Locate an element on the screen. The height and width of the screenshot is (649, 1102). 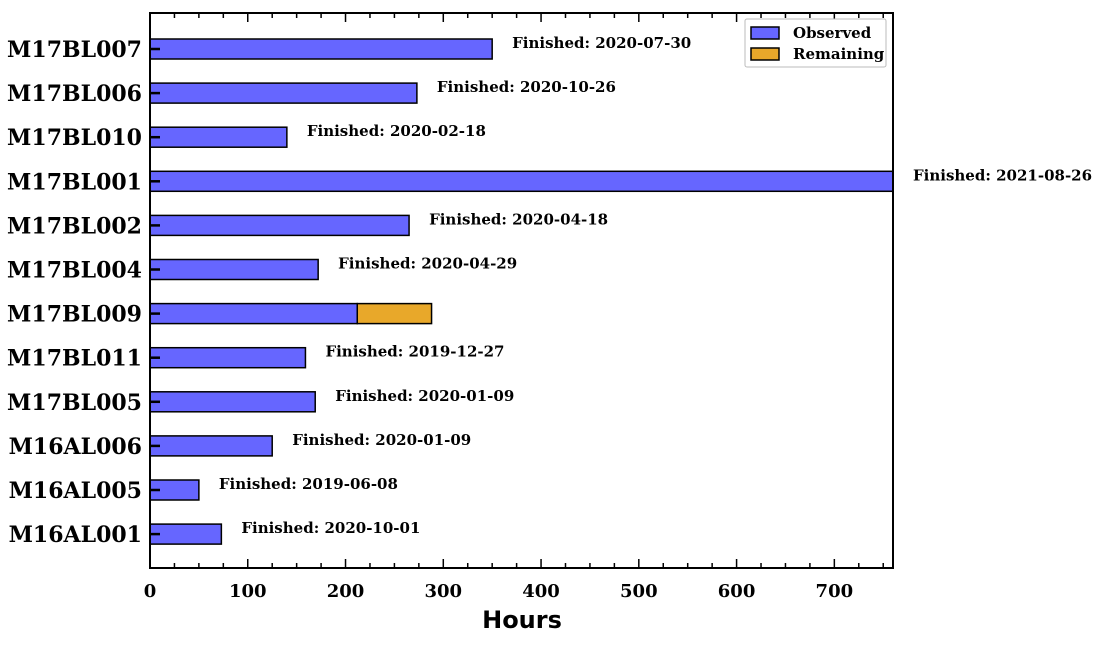
y-tick-label: M16AL001 is located at coordinates (75, 535).